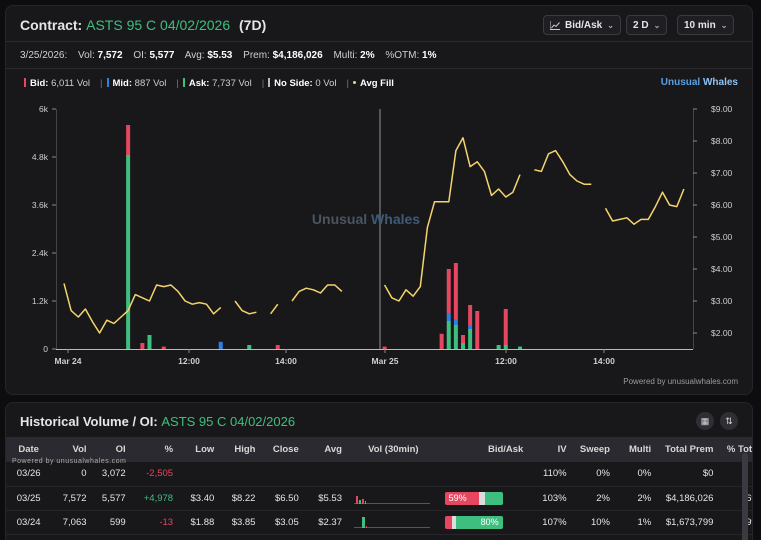  Describe the element at coordinates (29, 474) in the screenshot. I see `cell-date: 03/26` at that location.